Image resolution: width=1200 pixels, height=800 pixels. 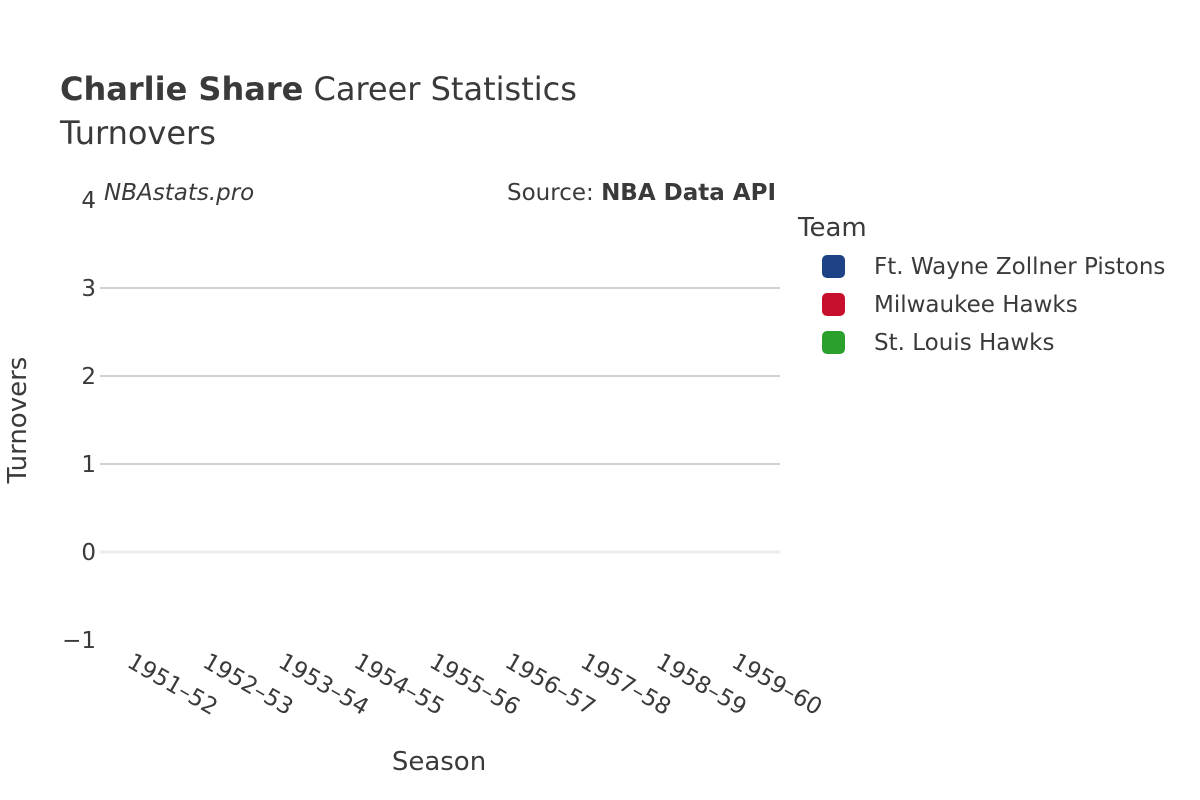 What do you see at coordinates (79, 421) in the screenshot?
I see `y-axis-ticks: −1 0 1 2 3 4` at bounding box center [79, 421].